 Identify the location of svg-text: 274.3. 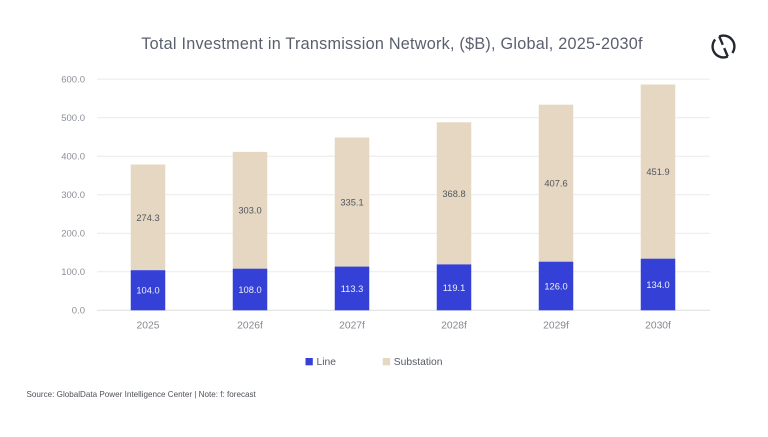
(147, 218).